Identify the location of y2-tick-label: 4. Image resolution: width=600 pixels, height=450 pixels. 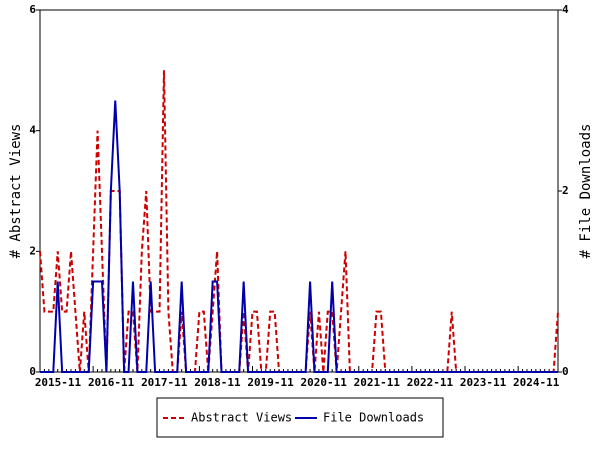
(565, 9).